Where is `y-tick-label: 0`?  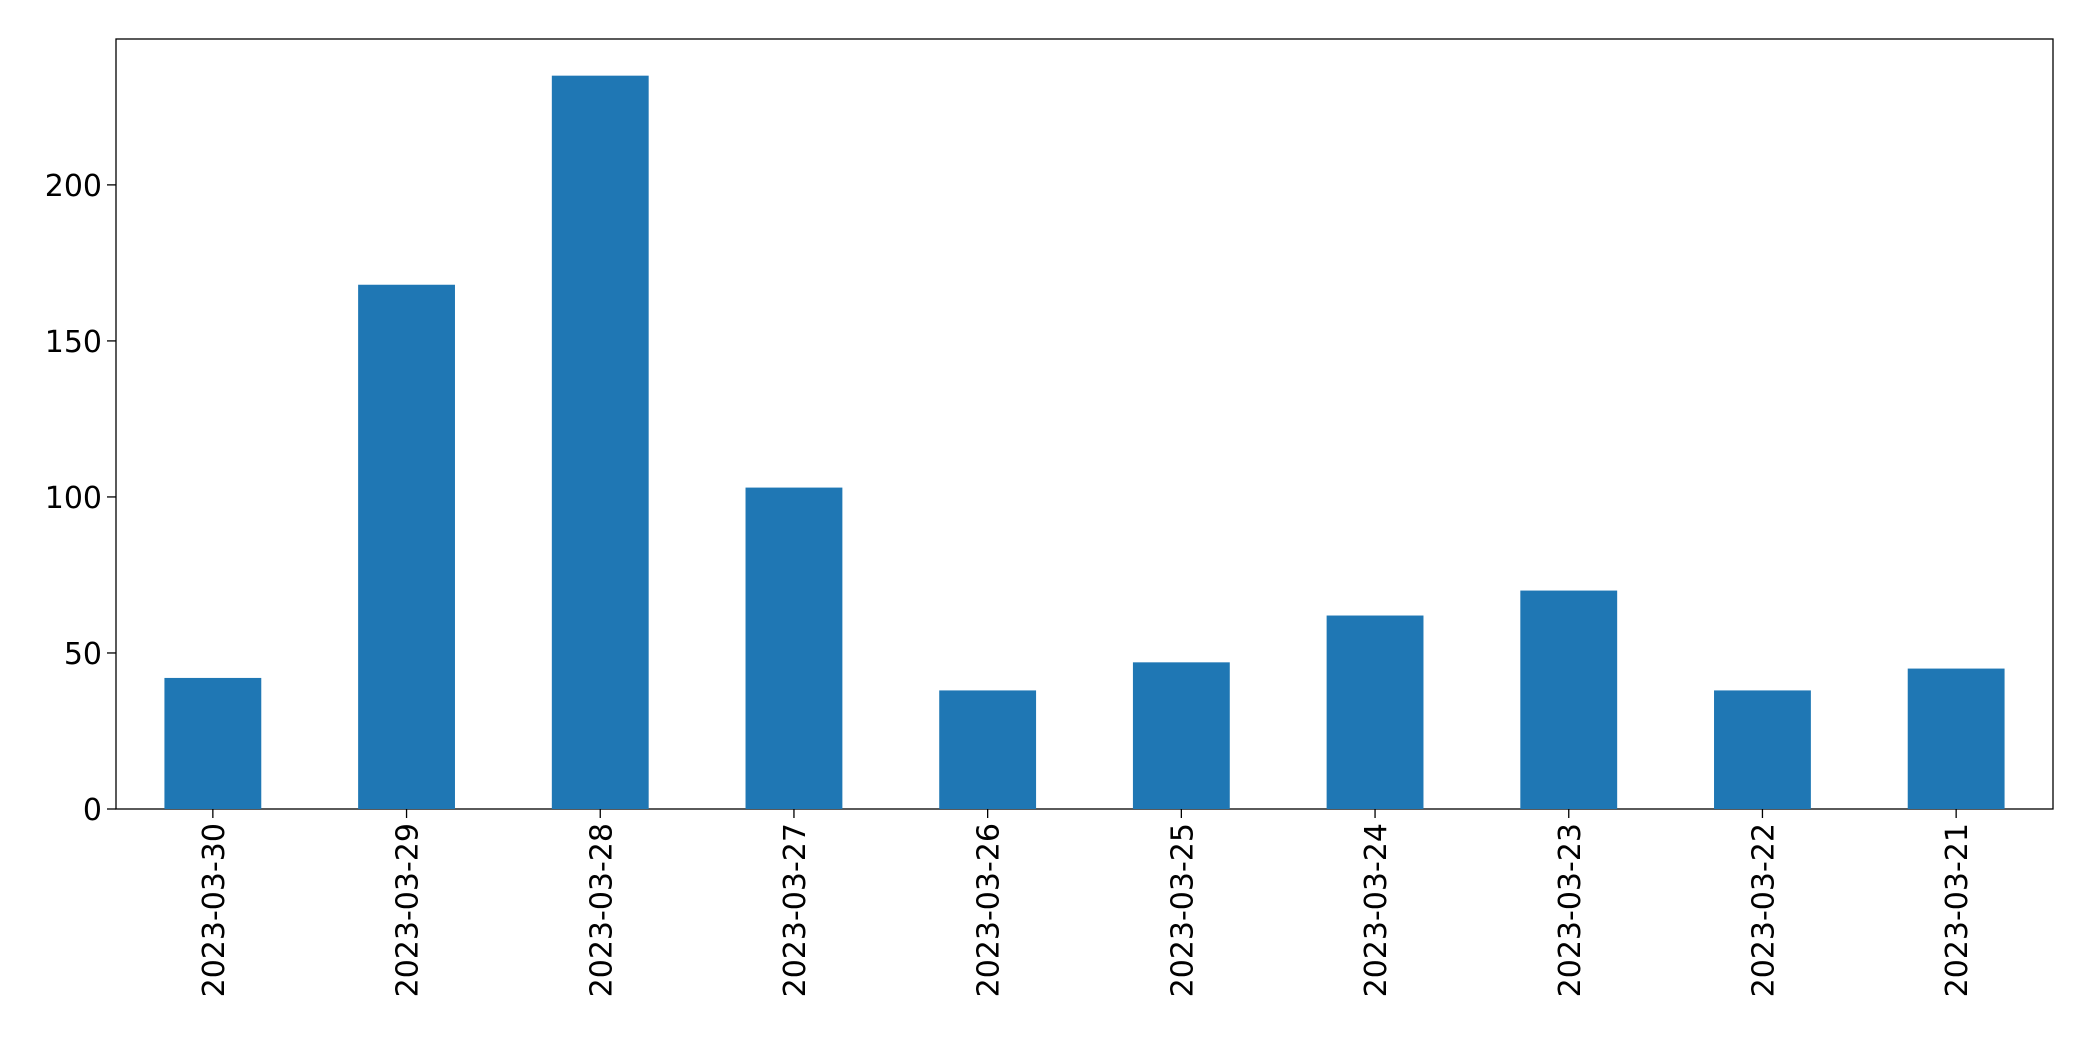
y-tick-label: 0 is located at coordinates (92, 810).